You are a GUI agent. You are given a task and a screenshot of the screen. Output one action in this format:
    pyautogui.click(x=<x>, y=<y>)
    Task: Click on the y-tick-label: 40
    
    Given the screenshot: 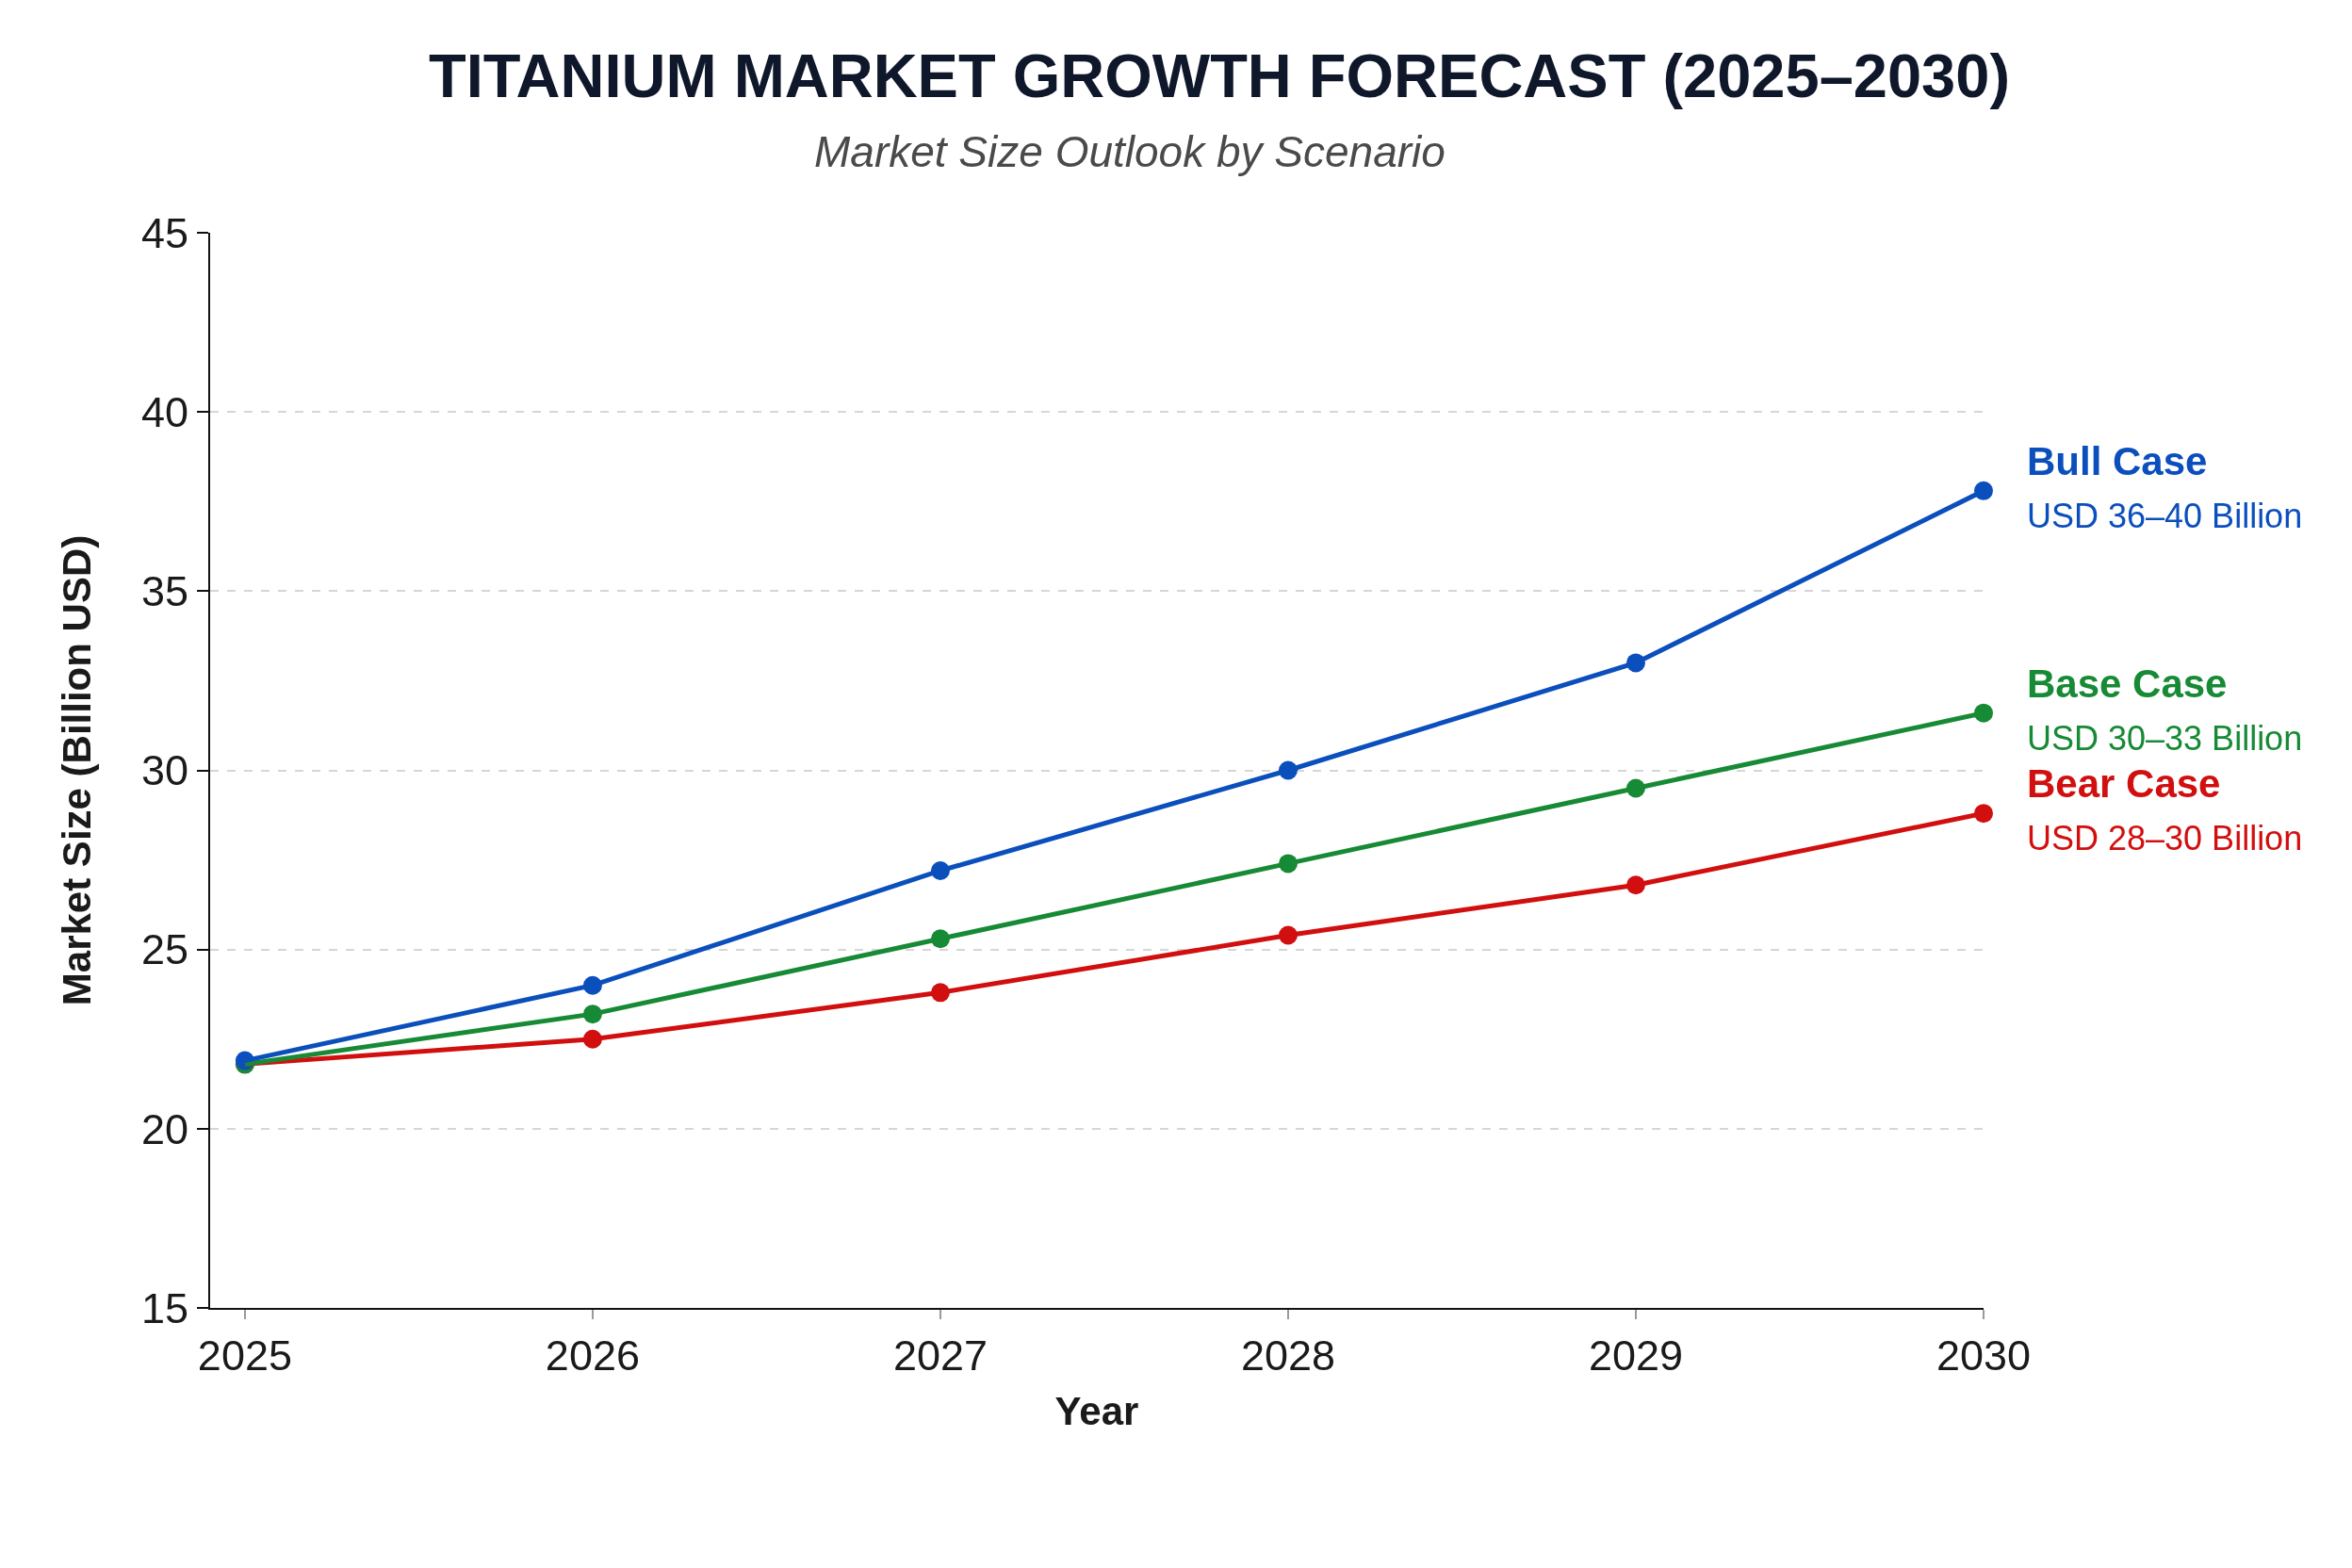 What is the action you would take?
    pyautogui.click(x=164, y=411)
    